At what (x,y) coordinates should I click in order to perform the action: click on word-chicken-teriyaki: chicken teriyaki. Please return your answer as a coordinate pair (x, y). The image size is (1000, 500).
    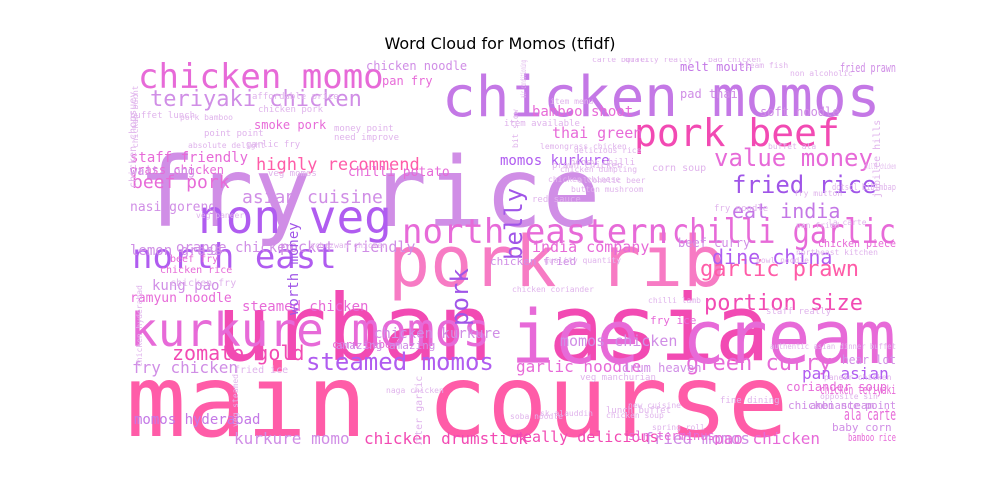
    Looking at the image, I should click on (858, 390).